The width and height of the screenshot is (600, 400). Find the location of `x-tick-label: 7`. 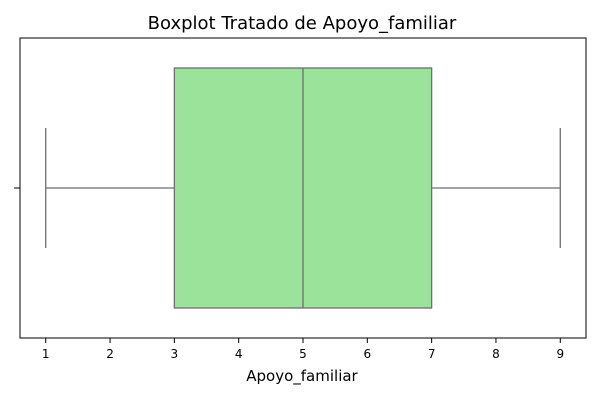

x-tick-label: 7 is located at coordinates (432, 354).